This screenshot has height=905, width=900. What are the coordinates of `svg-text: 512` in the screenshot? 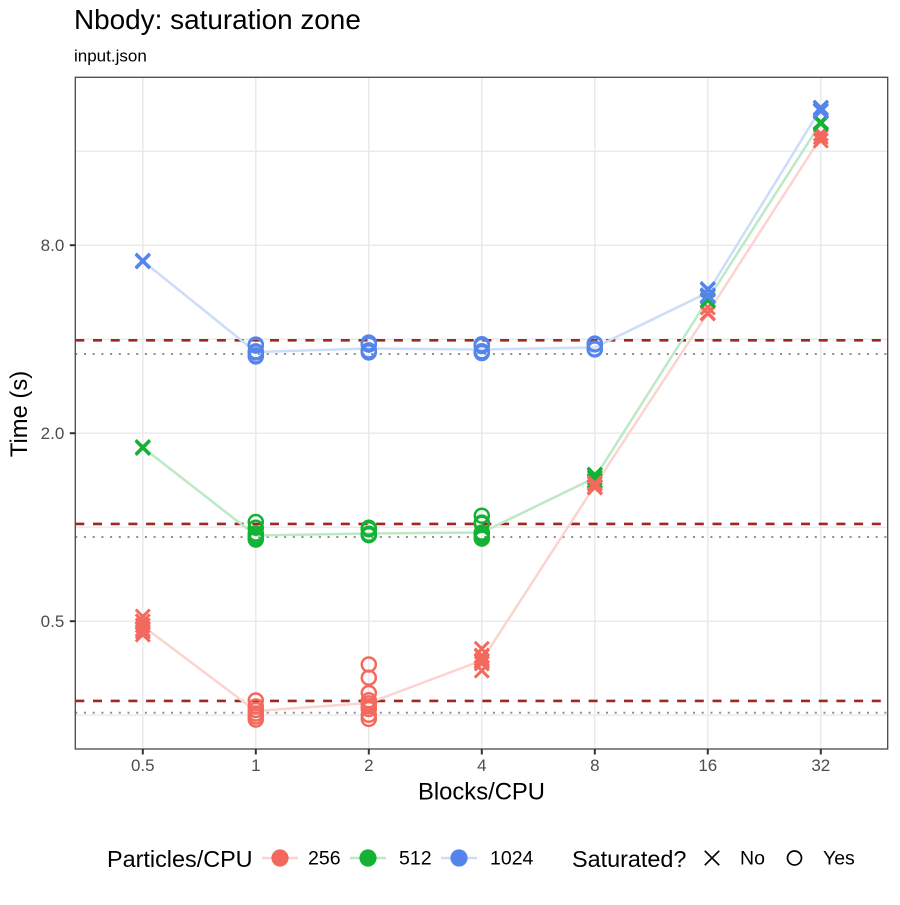 It's located at (415, 859).